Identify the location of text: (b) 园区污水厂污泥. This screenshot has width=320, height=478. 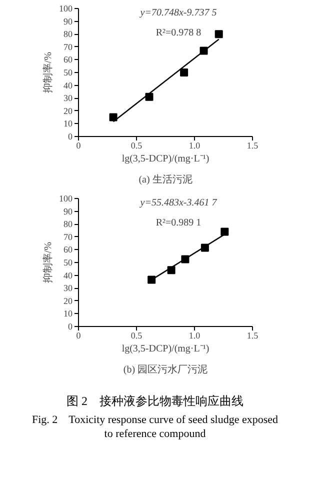
(165, 370).